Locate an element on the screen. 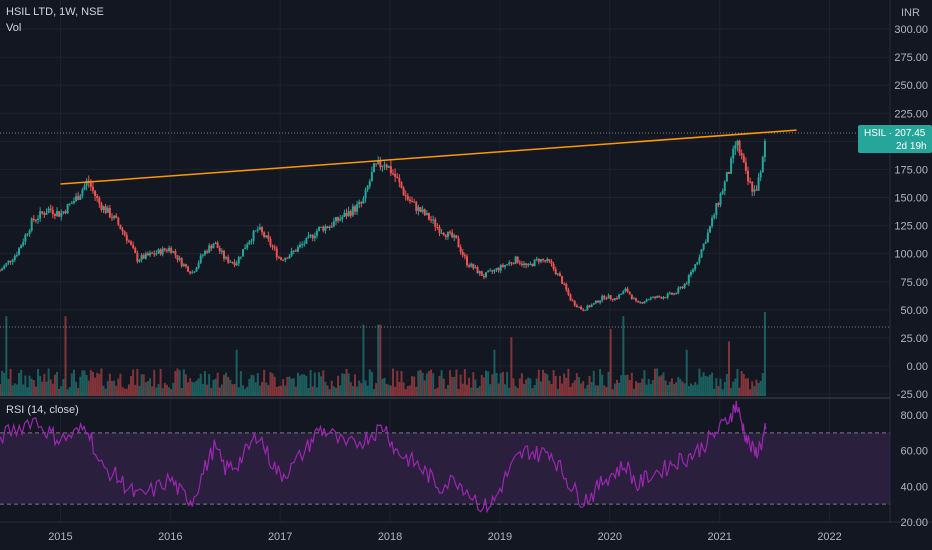 The image size is (932, 550). currency-label: INR is located at coordinates (910, 13).